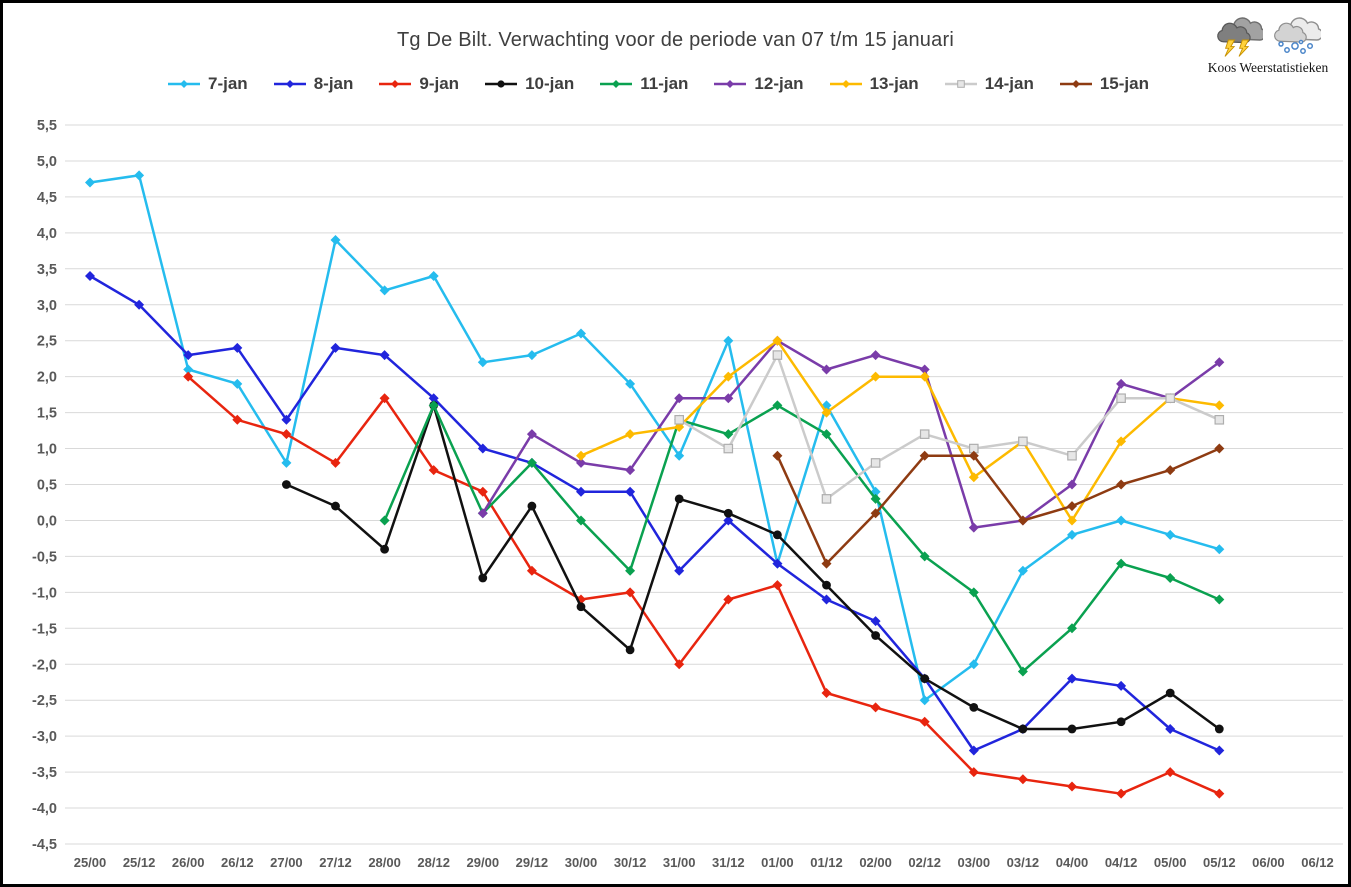 This screenshot has width=1351, height=887. Describe the element at coordinates (679, 862) in the screenshot. I see `svg-text: 31/00` at that location.